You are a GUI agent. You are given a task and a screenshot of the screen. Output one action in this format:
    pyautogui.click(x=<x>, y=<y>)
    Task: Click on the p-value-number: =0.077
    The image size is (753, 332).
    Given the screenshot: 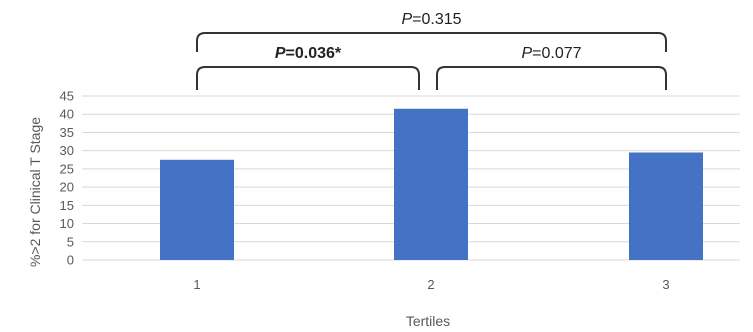 What is the action you would take?
    pyautogui.click(x=556, y=53)
    